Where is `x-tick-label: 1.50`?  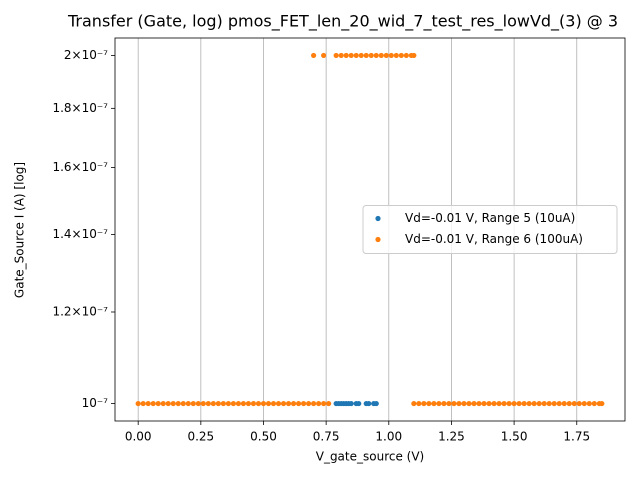 x-tick-label: 1.50 is located at coordinates (514, 437).